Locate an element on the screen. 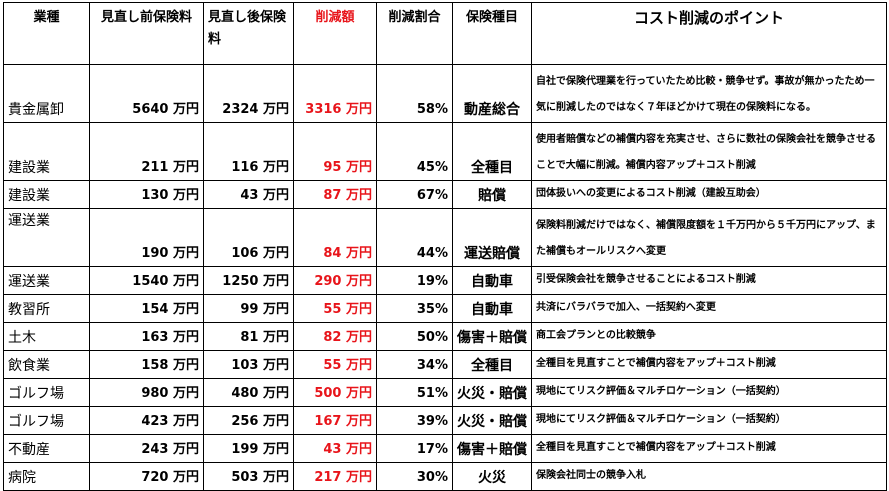 The width and height of the screenshot is (889, 491). cell-type: 火災 is located at coordinates (492, 476).